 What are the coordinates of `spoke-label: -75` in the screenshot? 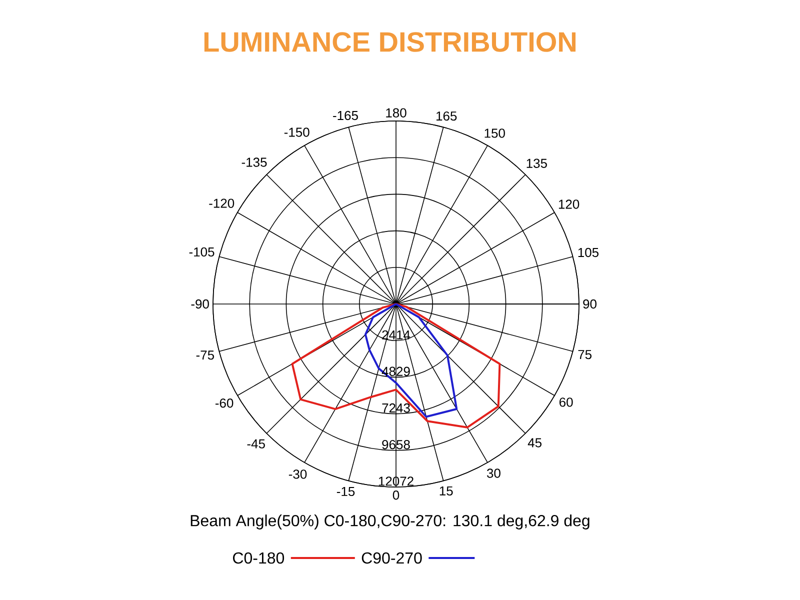 It's located at (205, 355).